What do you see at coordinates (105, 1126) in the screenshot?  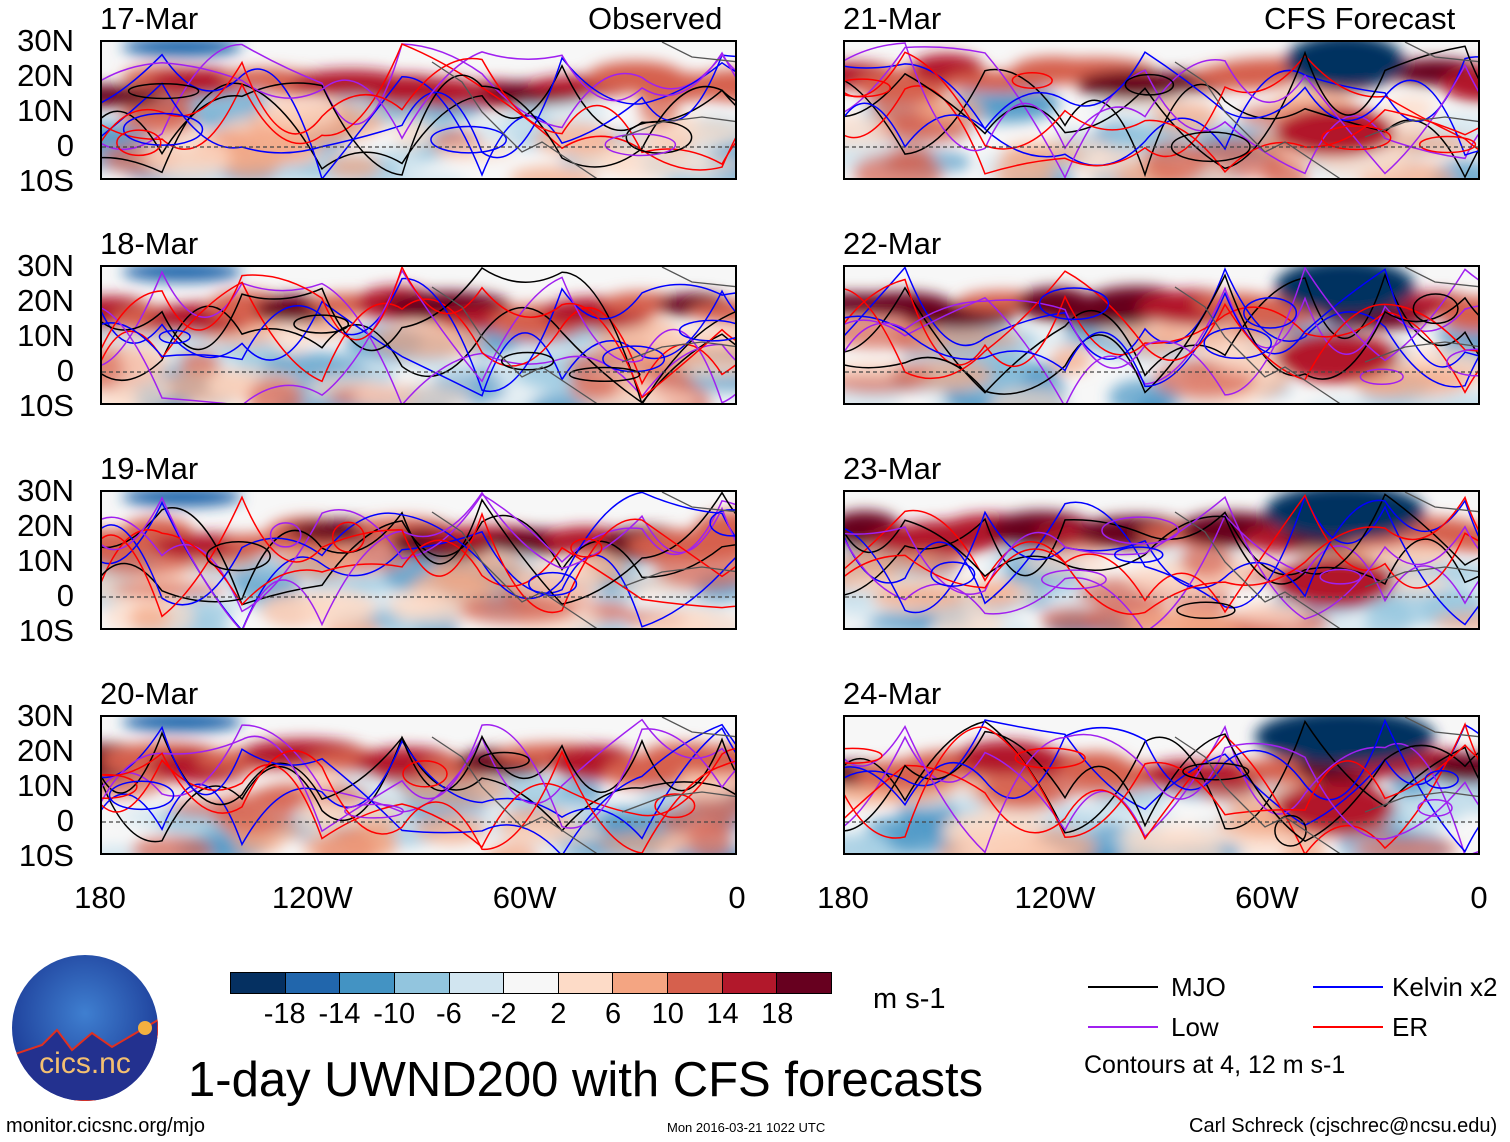 I see `source-url: monitor.cicsnc.org/mjo` at bounding box center [105, 1126].